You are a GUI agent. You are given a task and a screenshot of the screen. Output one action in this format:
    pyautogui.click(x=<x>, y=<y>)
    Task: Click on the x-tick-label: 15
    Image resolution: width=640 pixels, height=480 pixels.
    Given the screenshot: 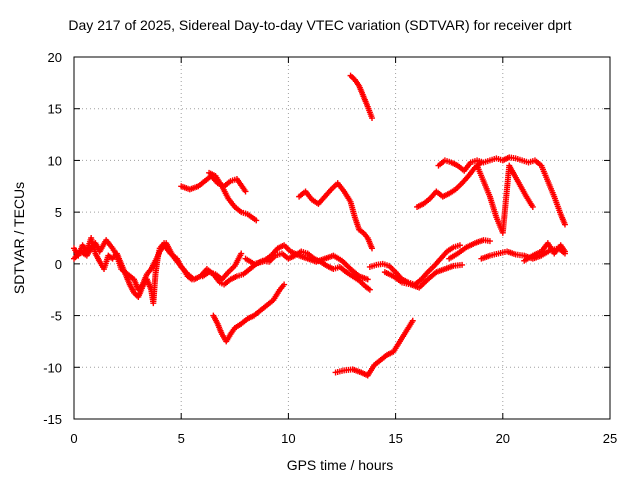 What is the action you would take?
    pyautogui.click(x=395, y=438)
    